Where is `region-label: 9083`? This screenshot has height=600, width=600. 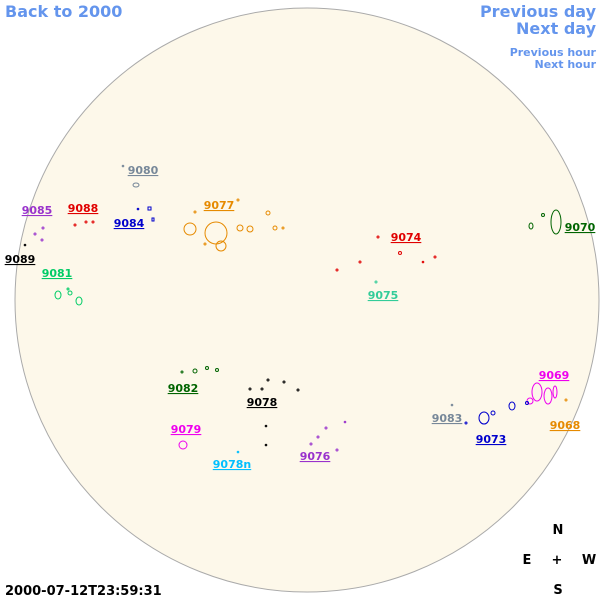
region-label: 9083 is located at coordinates (447, 418).